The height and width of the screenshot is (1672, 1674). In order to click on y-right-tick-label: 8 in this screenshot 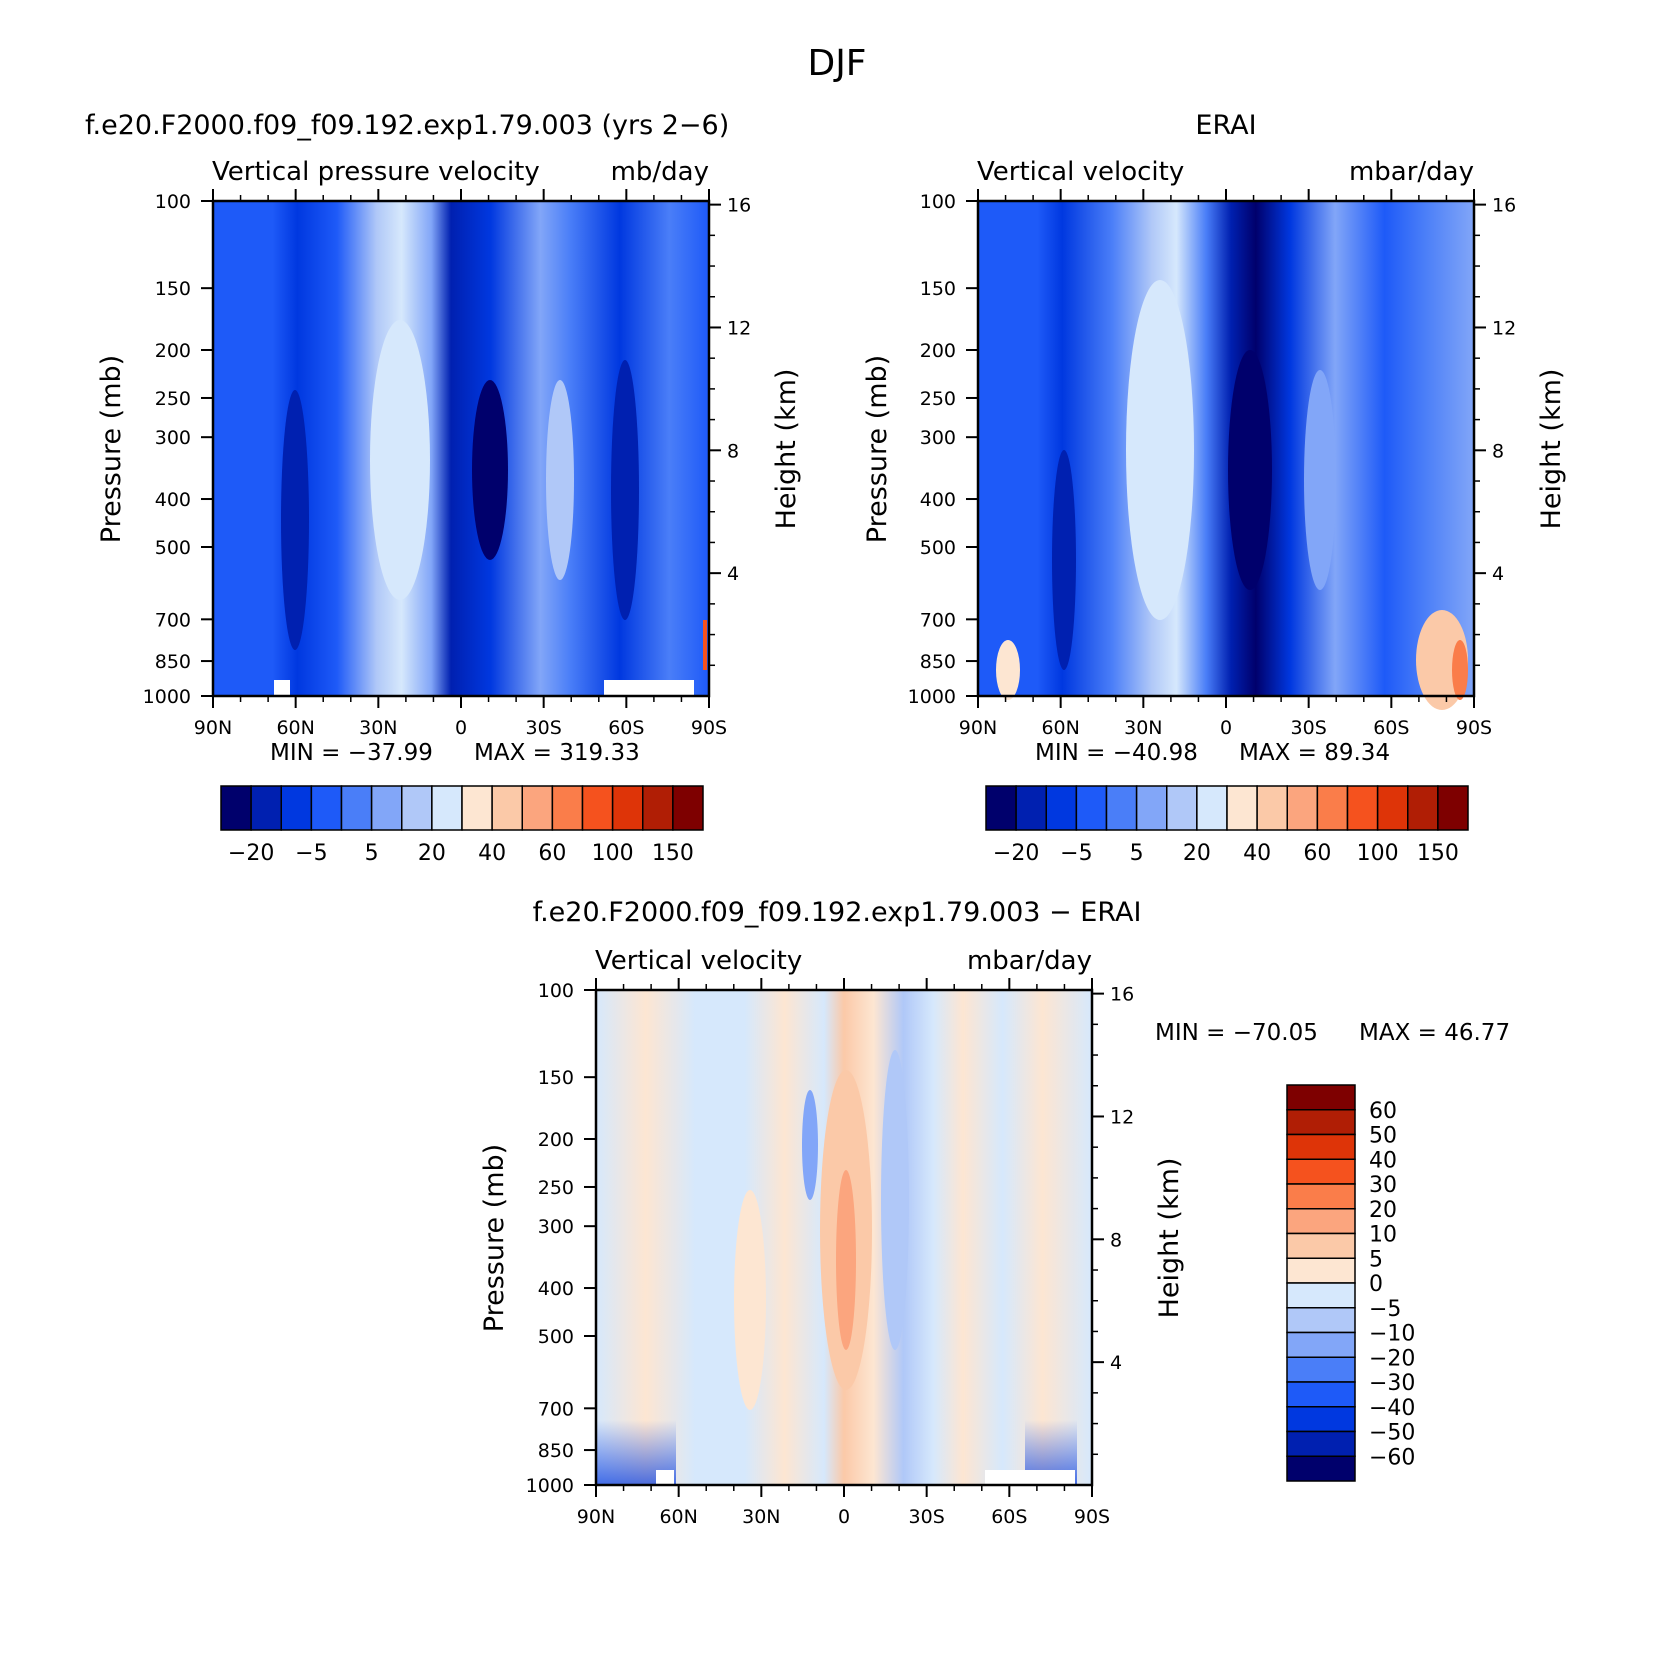, I will do `click(733, 451)`.